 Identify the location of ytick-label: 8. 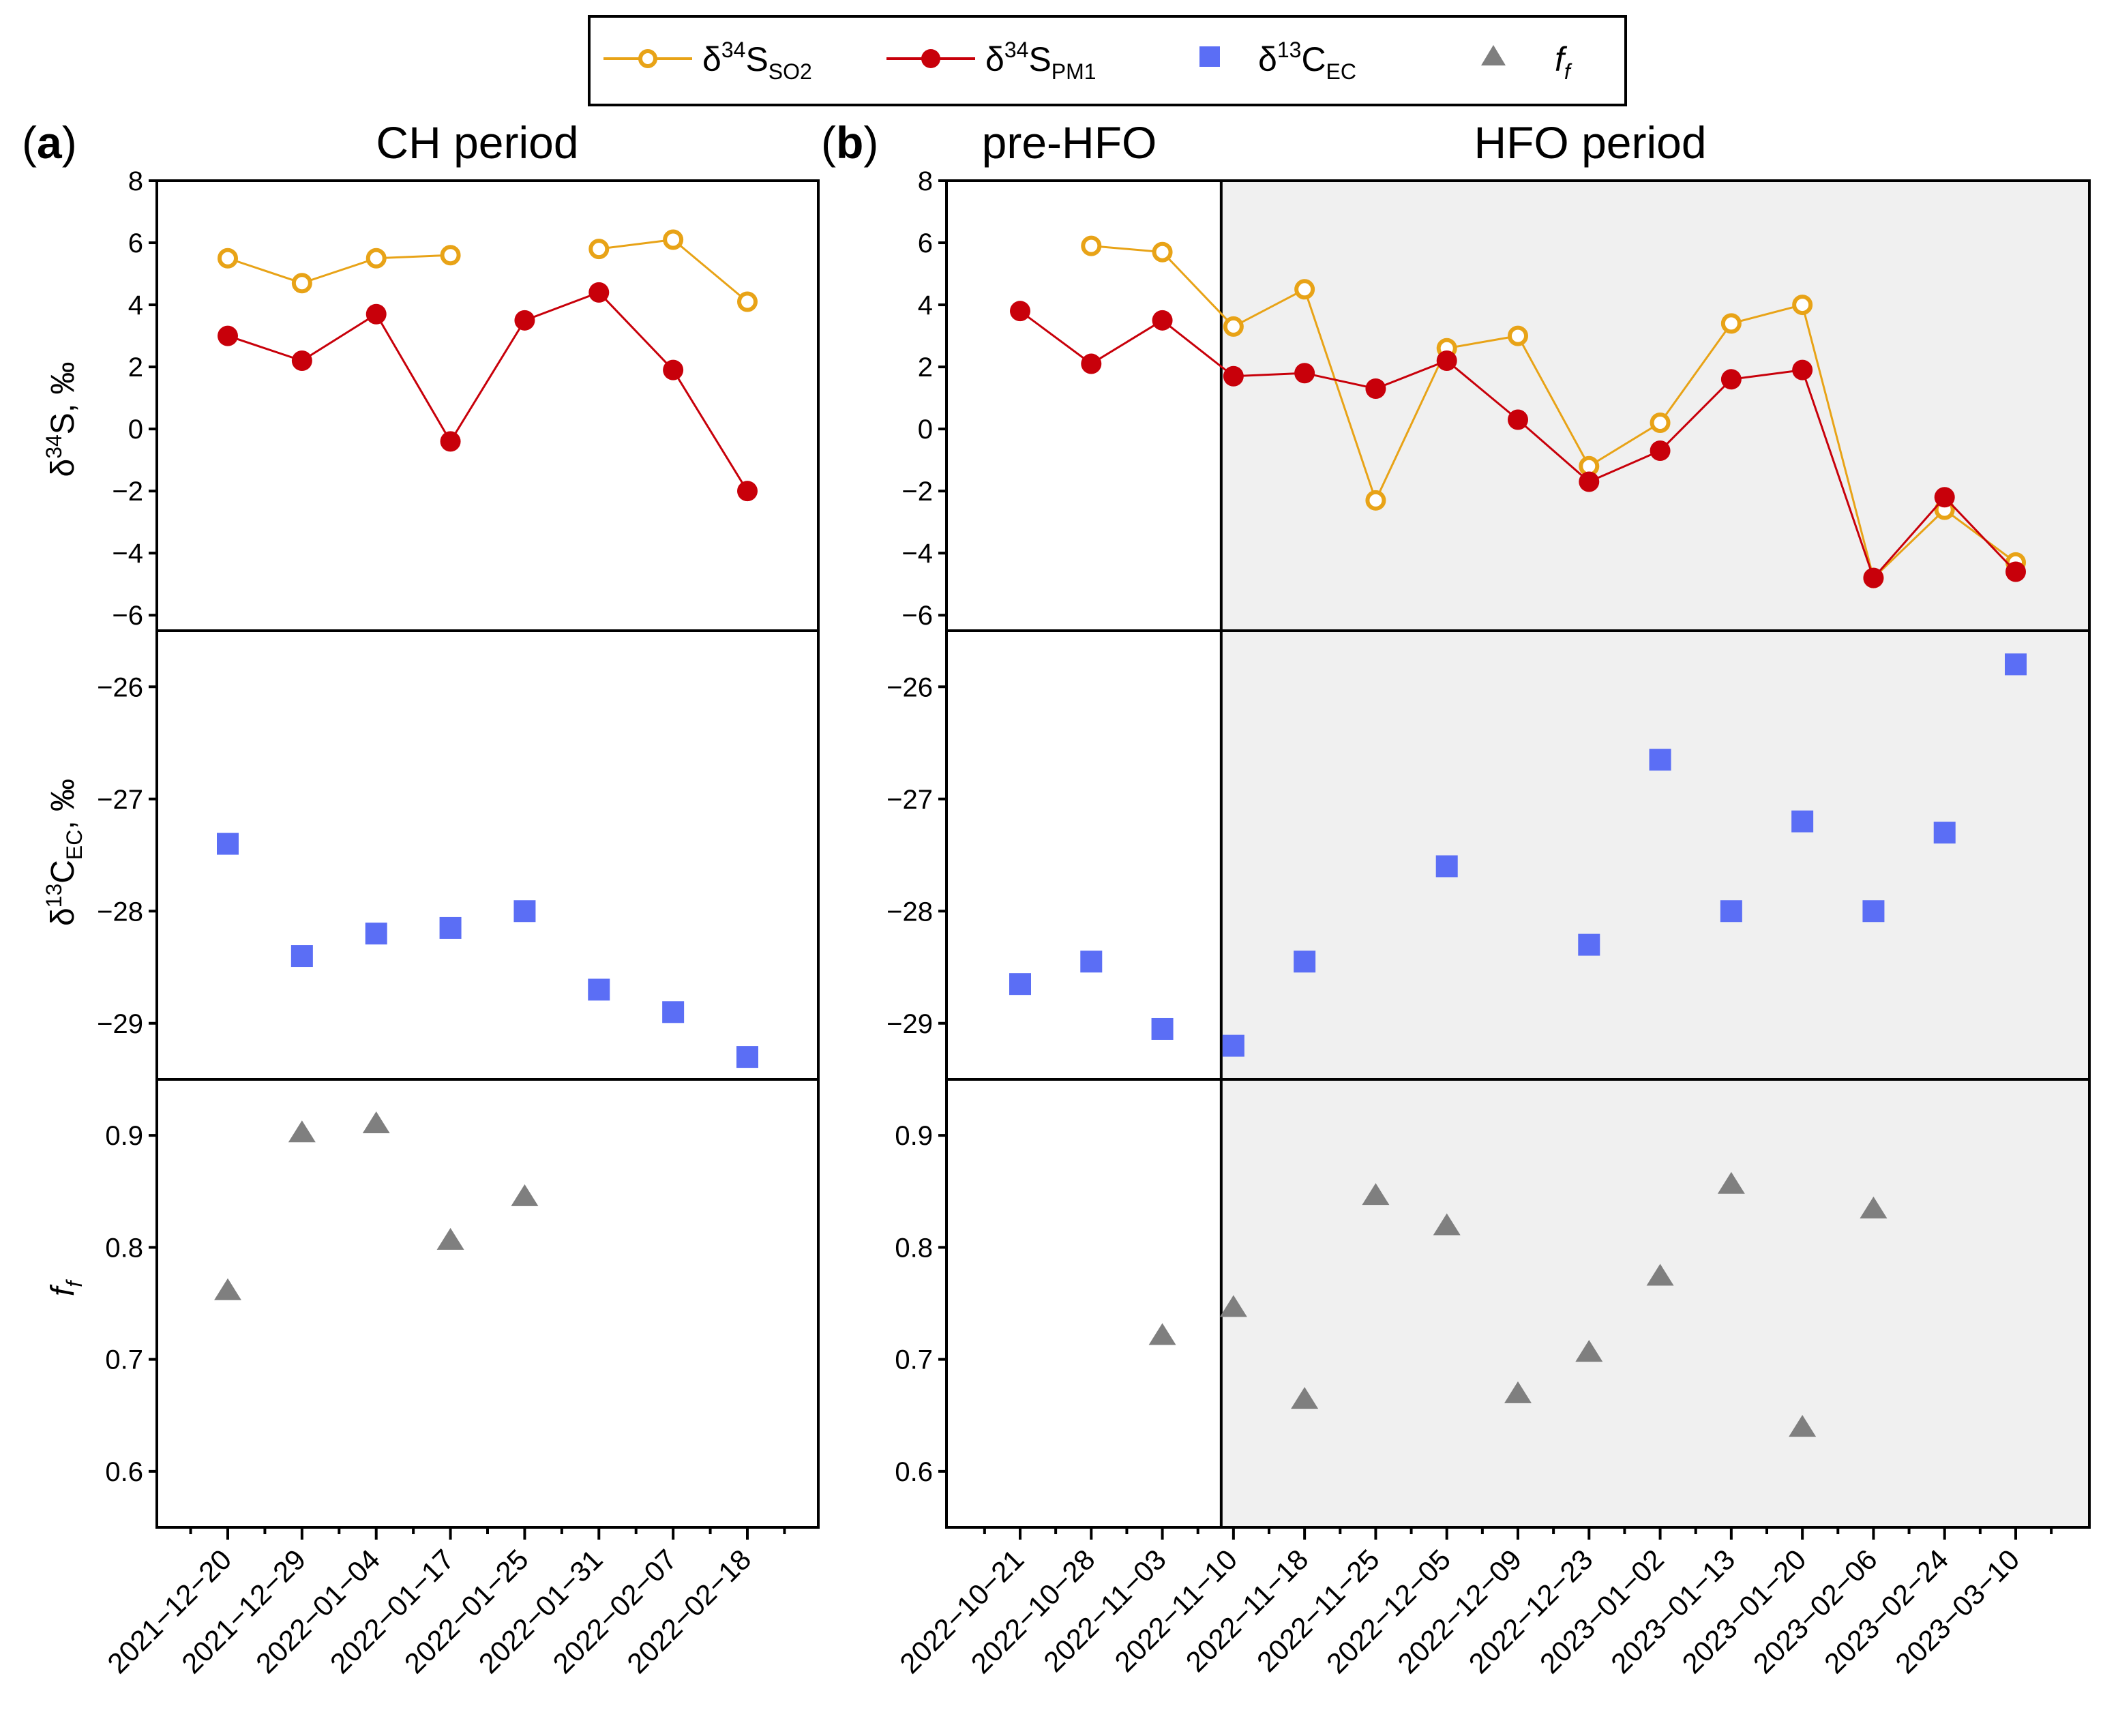
(135, 181).